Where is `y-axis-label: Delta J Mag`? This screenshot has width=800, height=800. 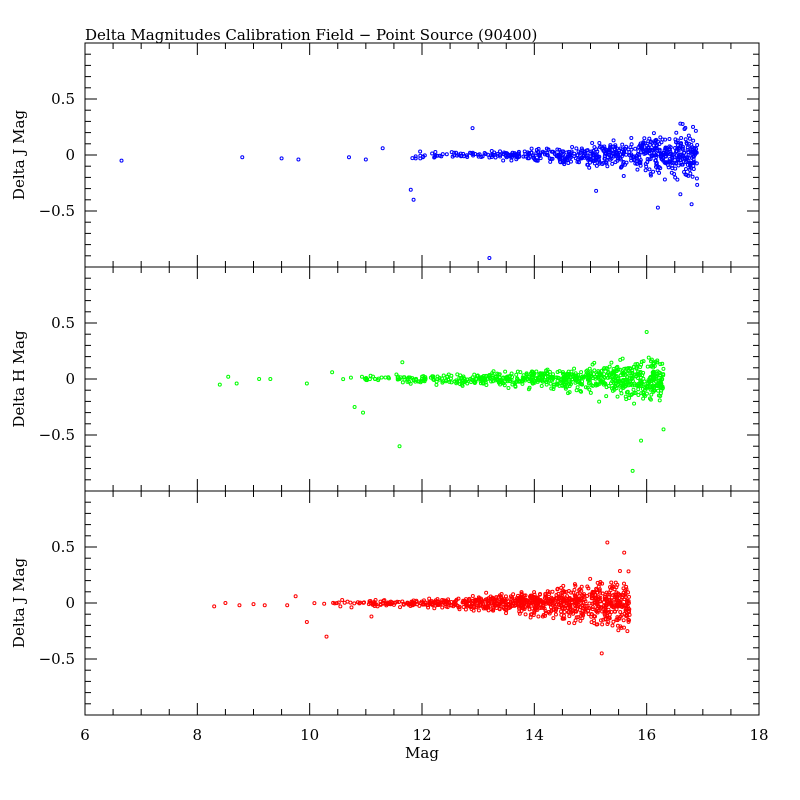 y-axis-label: Delta J Mag is located at coordinates (19, 155).